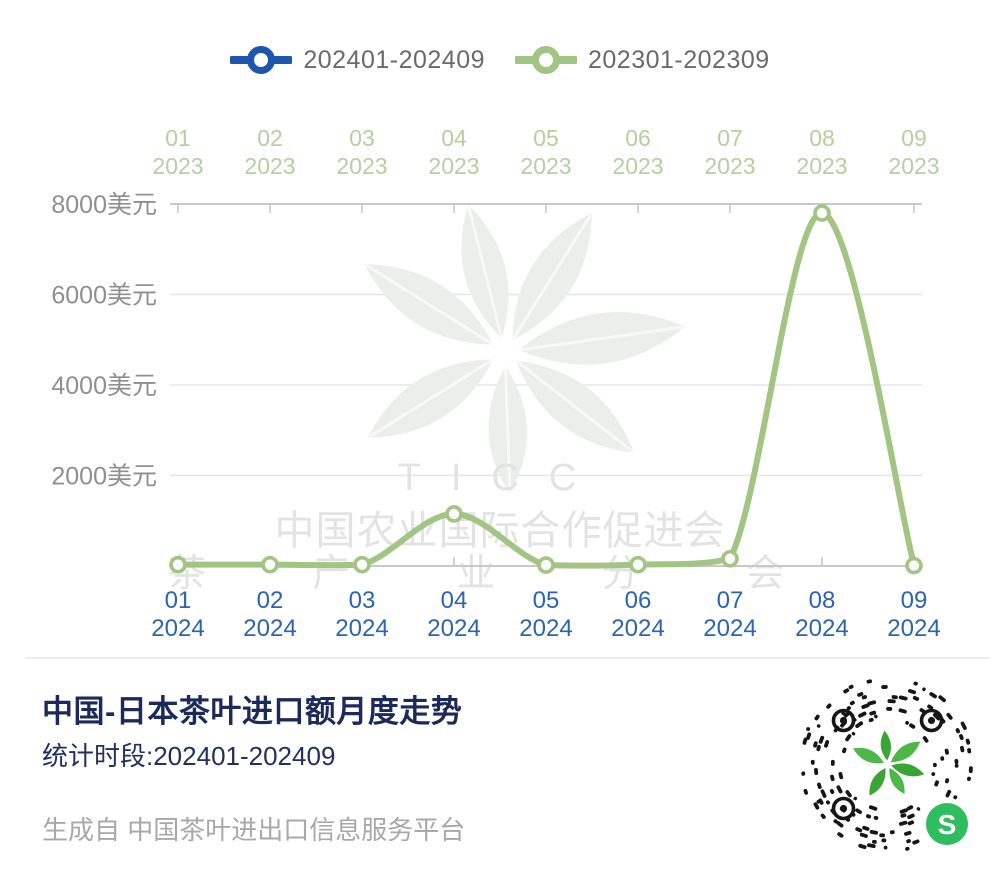  What do you see at coordinates (454, 514) in the screenshot?
I see `data-point-04-2023` at bounding box center [454, 514].